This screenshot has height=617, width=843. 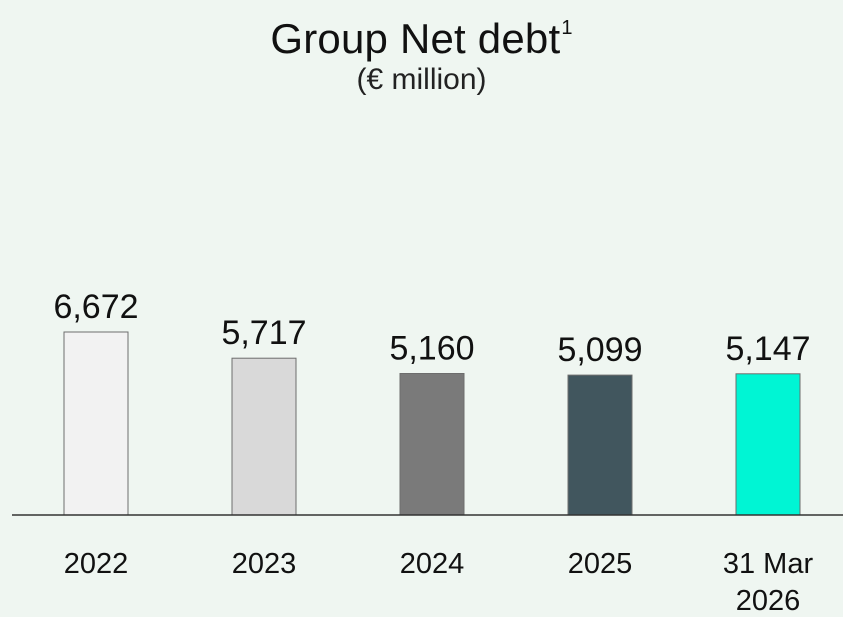 I want to click on category-label-2: 2024, so click(x=432, y=564).